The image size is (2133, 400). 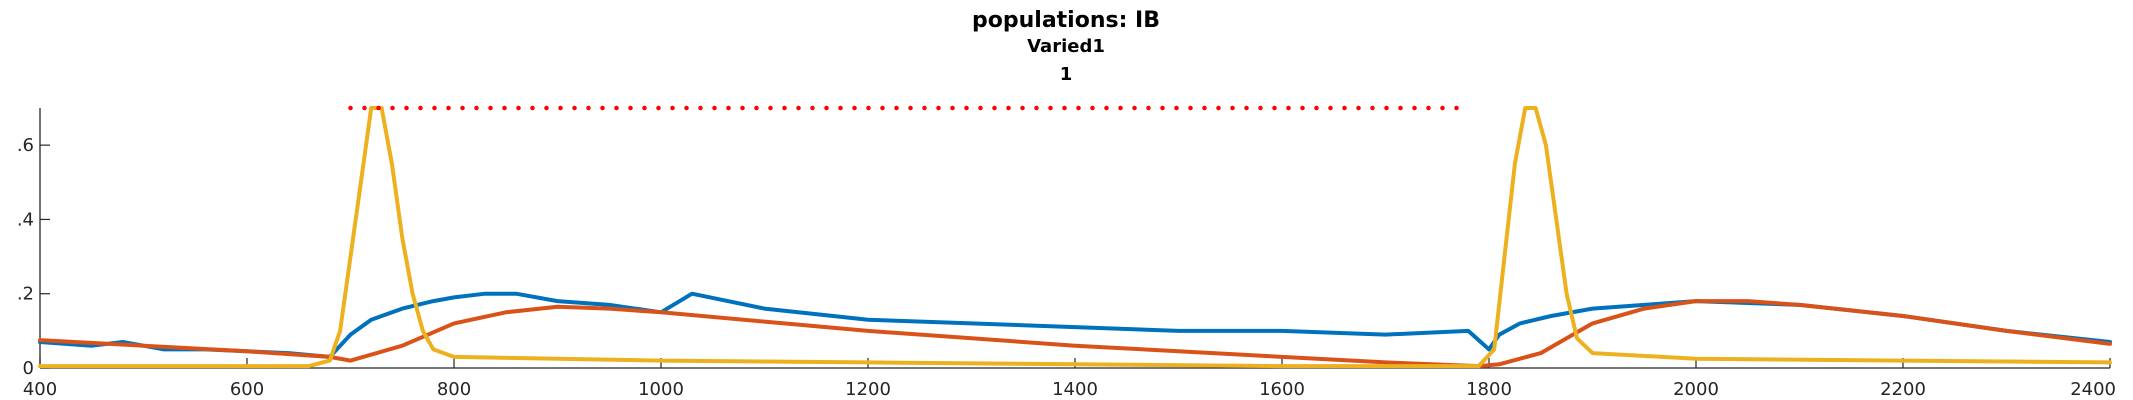 I want to click on x-tick-label: 1800, so click(x=1489, y=389).